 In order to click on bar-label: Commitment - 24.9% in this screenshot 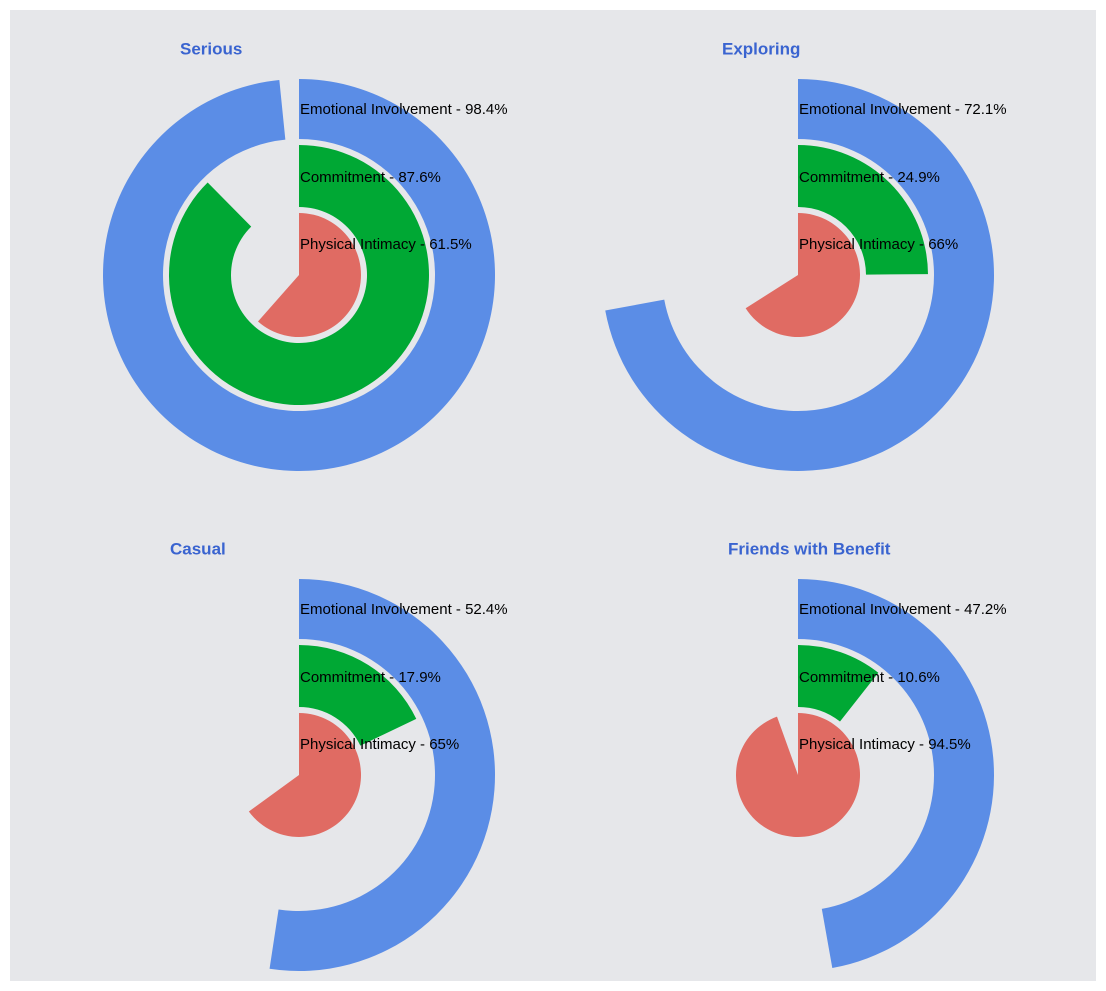, I will do `click(869, 177)`.